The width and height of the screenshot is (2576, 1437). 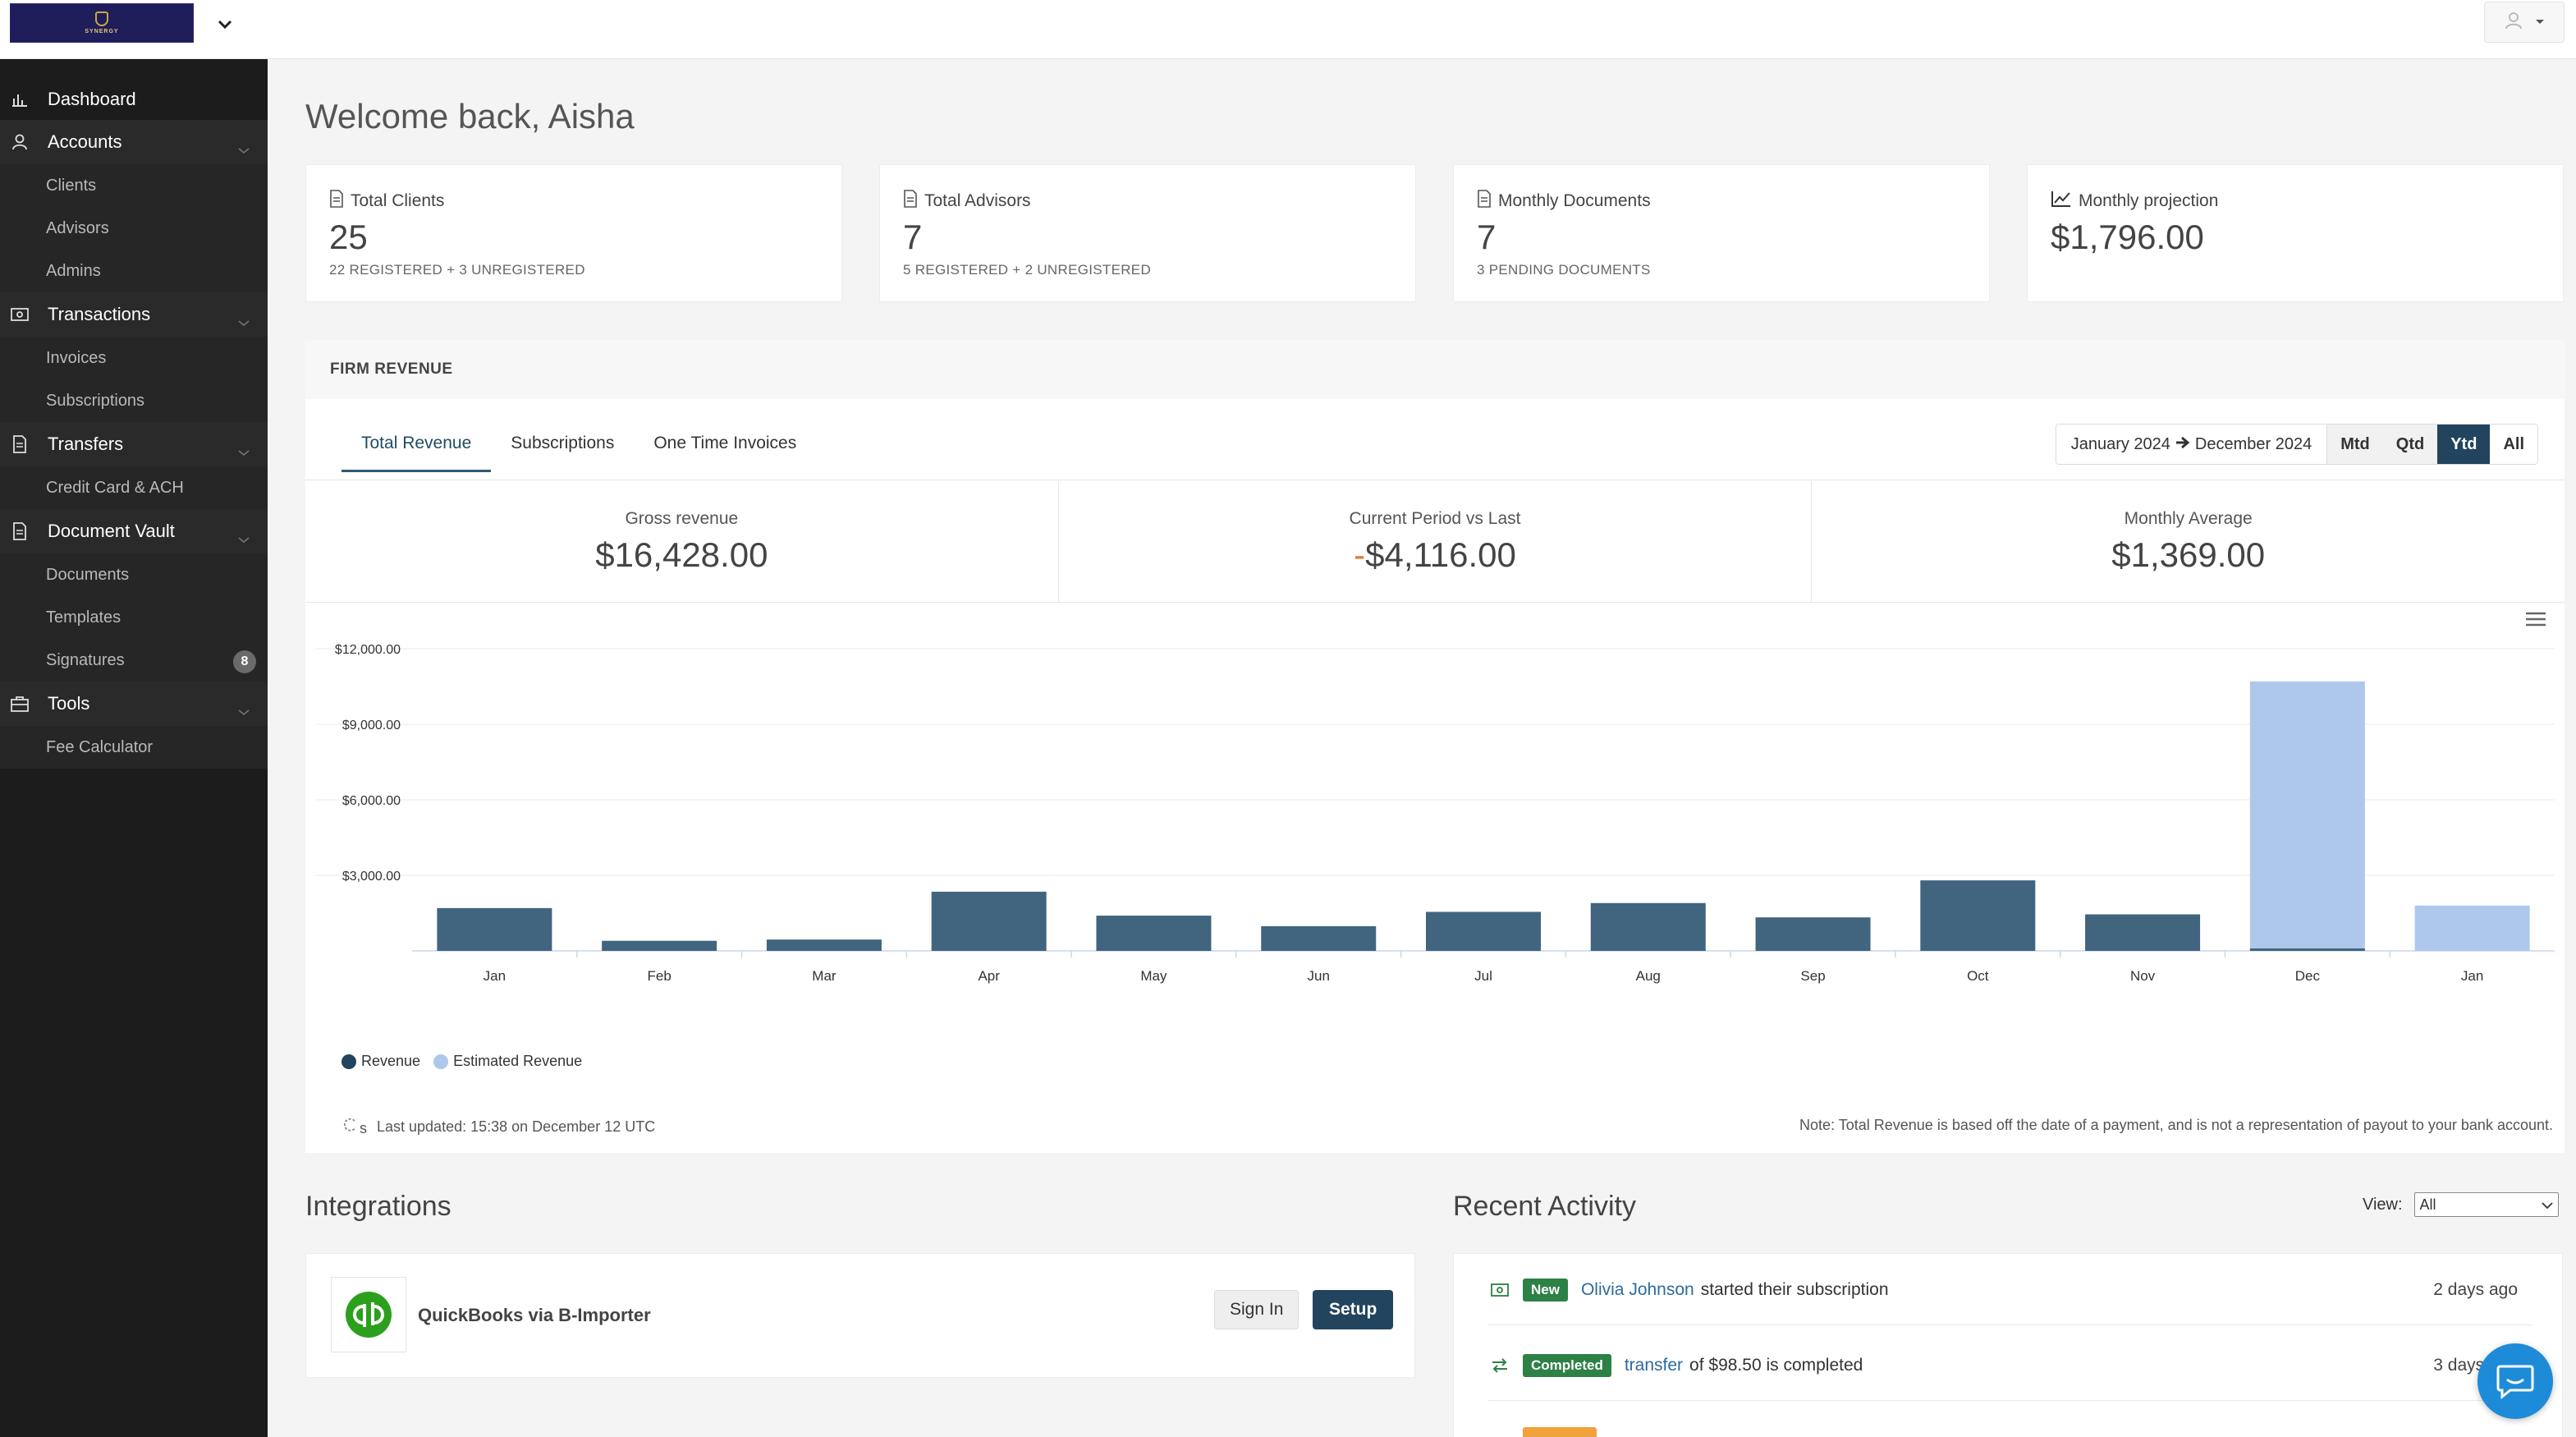 What do you see at coordinates (1288, 30) in the screenshot?
I see `top-bar: SYNERGY` at bounding box center [1288, 30].